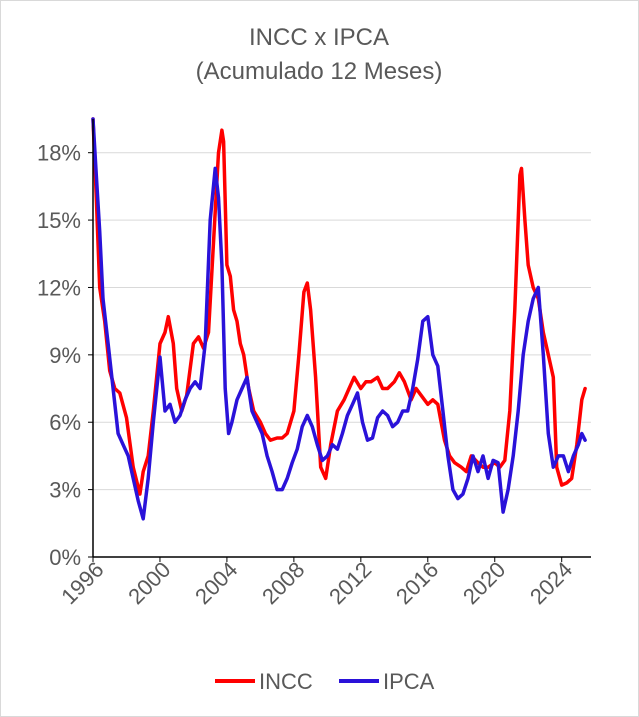 This screenshot has width=639, height=717. What do you see at coordinates (59, 153) in the screenshot?
I see `y-tick-label-6: 18%` at bounding box center [59, 153].